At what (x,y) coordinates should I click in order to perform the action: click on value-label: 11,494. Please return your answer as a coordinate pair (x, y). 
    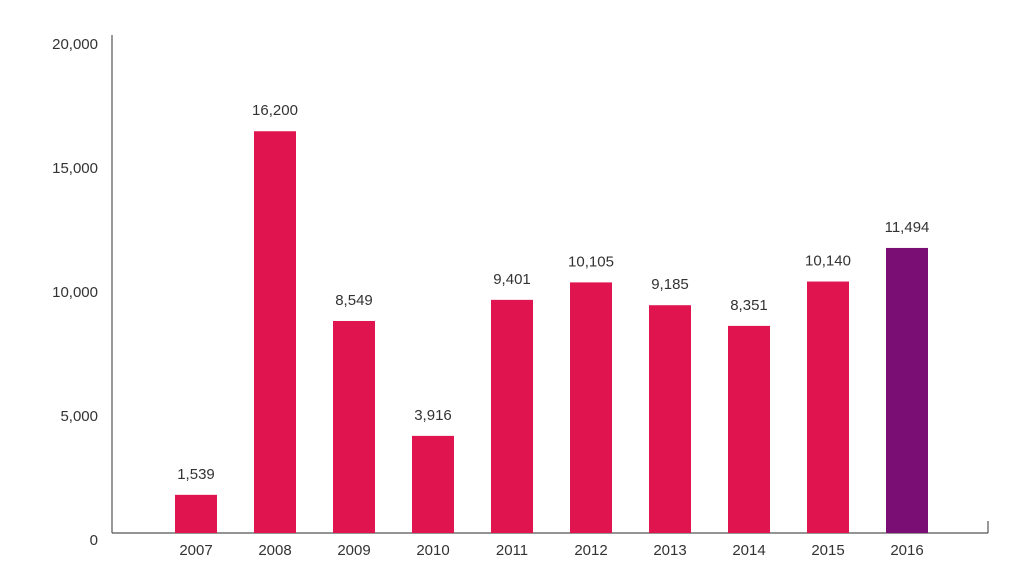
    Looking at the image, I should click on (907, 227).